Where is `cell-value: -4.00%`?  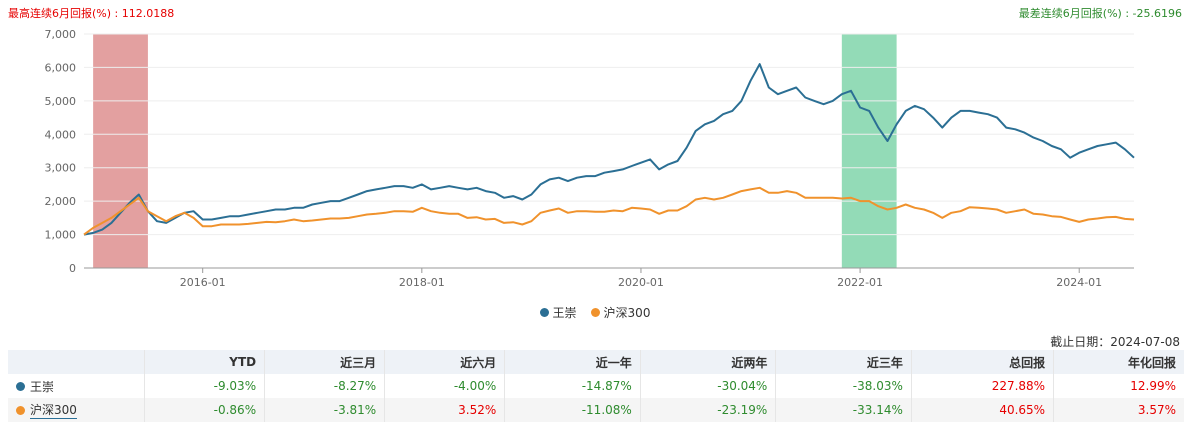
cell-value: -4.00% is located at coordinates (445, 386).